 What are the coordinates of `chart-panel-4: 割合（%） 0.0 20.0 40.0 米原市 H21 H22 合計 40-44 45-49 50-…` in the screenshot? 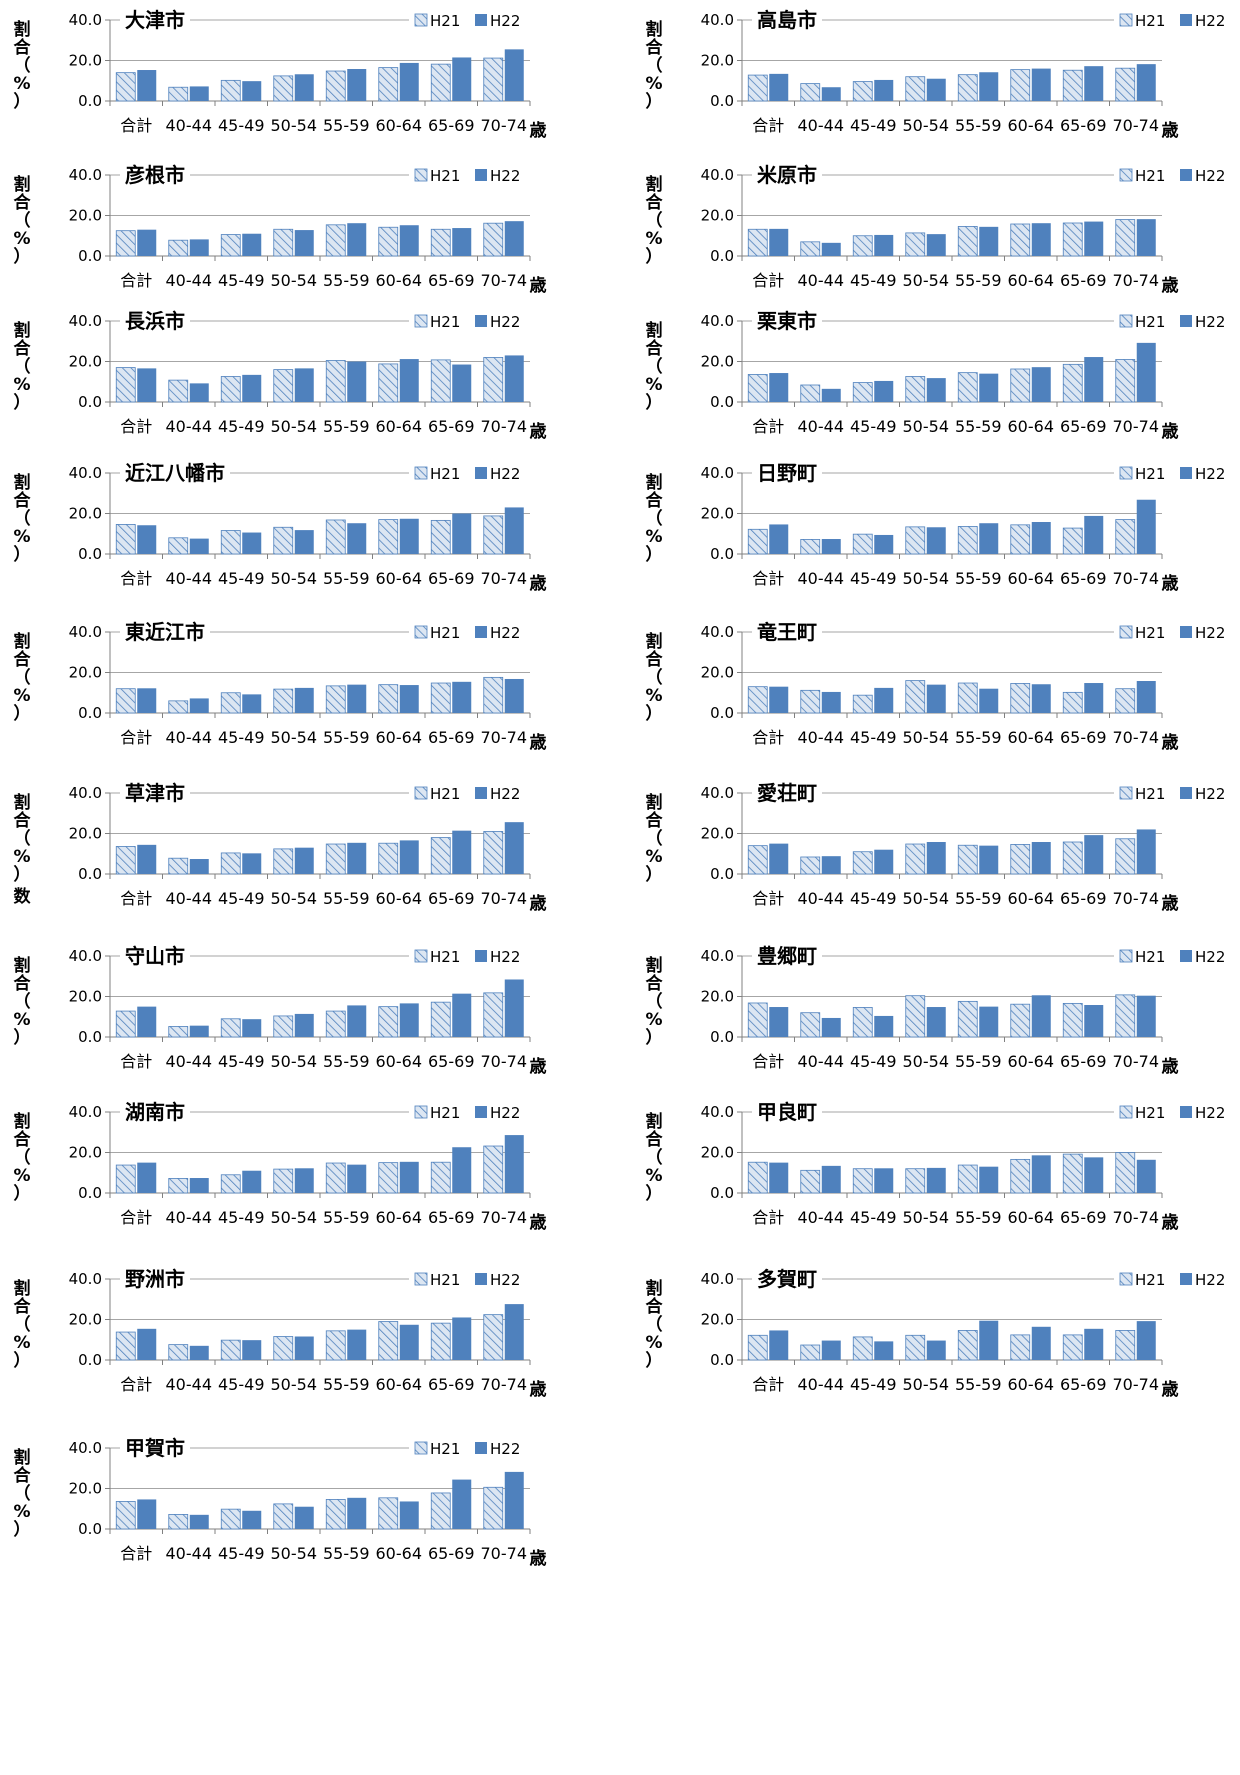 It's located at (941, 229).